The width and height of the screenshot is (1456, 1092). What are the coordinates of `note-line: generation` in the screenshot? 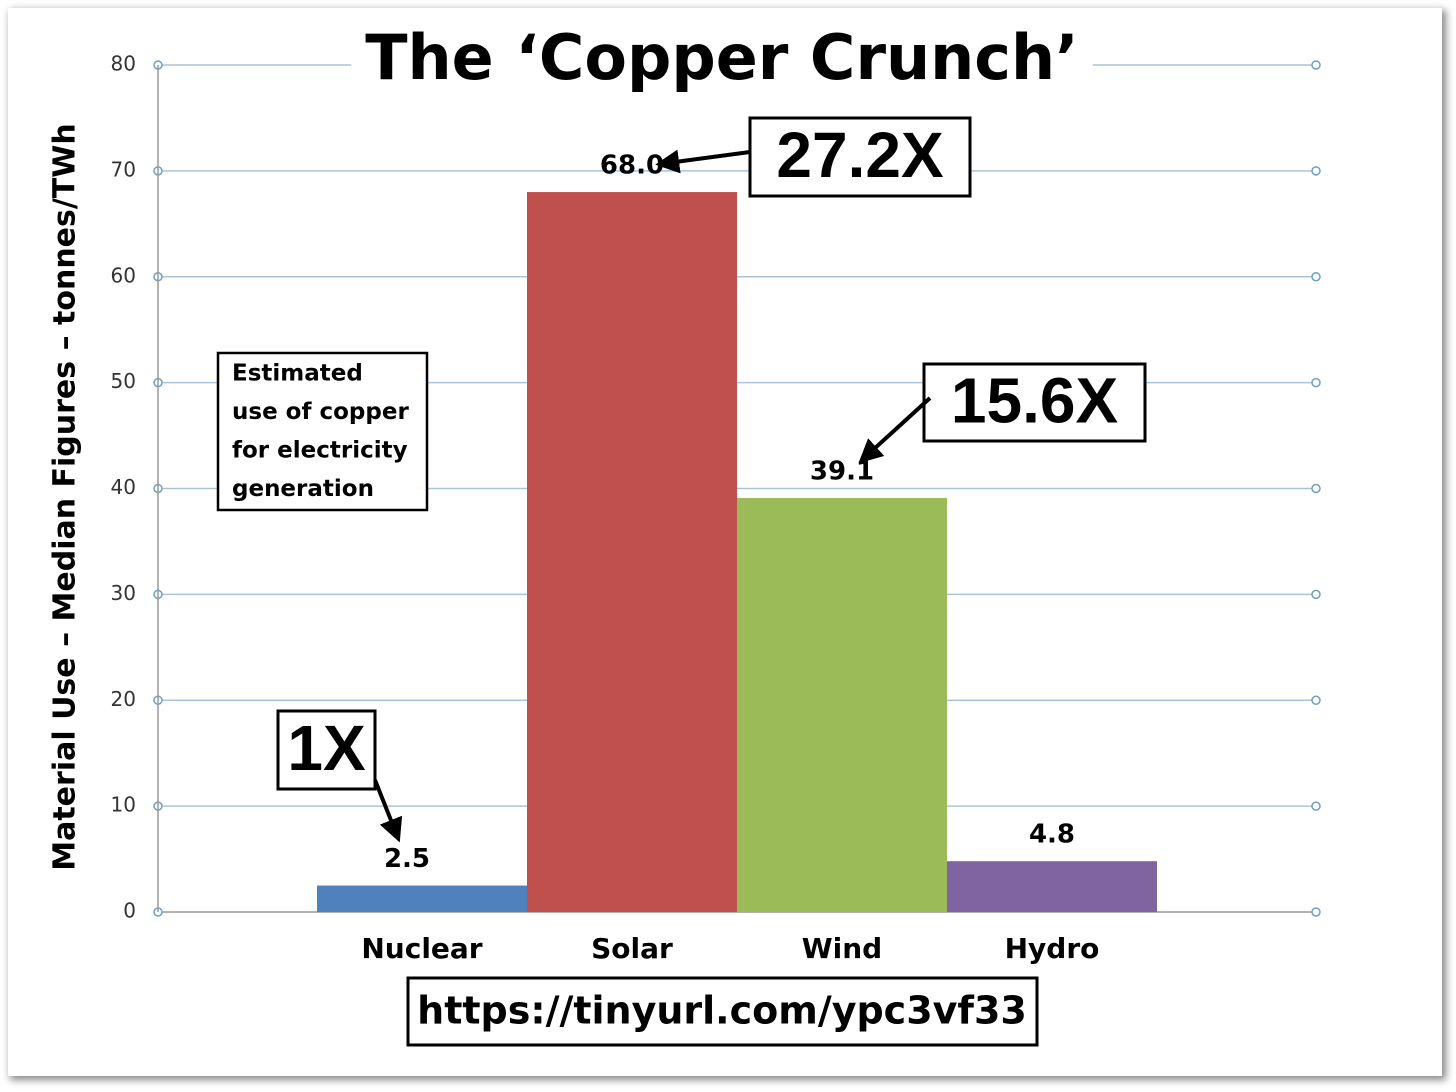 It's located at (303, 489).